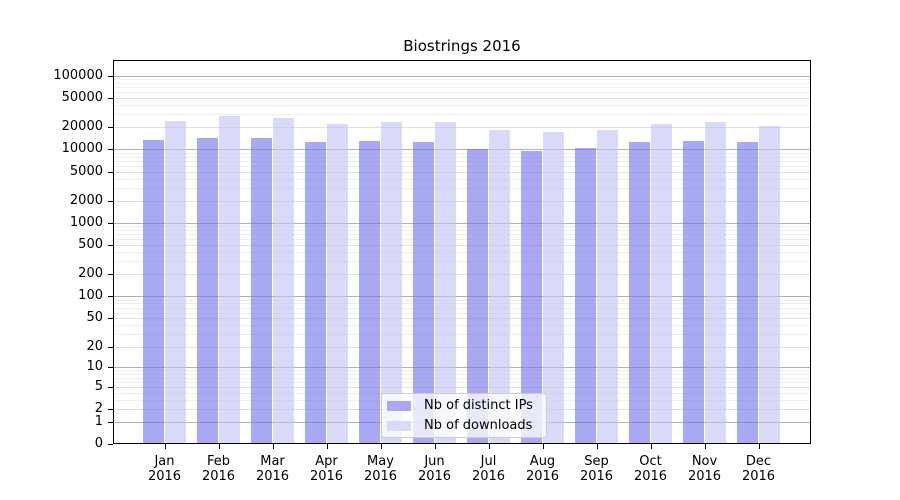 This screenshot has width=900, height=500. Describe the element at coordinates (650, 461) in the screenshot. I see `x-tick-month: Oct` at that location.